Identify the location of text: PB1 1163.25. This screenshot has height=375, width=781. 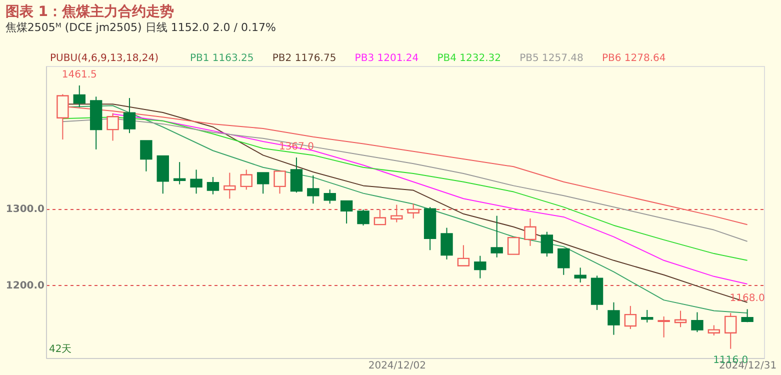
(222, 58).